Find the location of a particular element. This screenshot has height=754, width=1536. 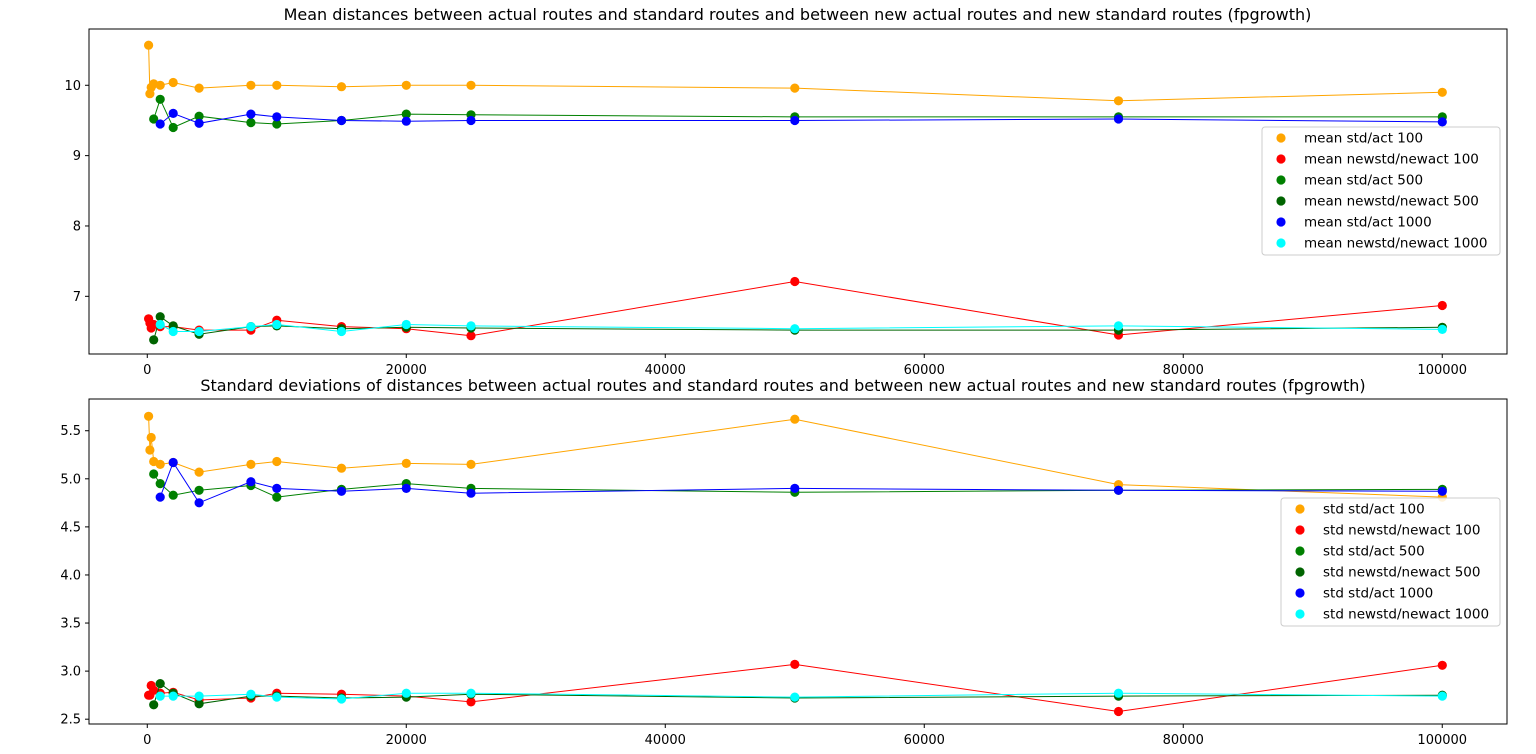

x-tick-label-bottom-3: 60000 is located at coordinates (924, 740).